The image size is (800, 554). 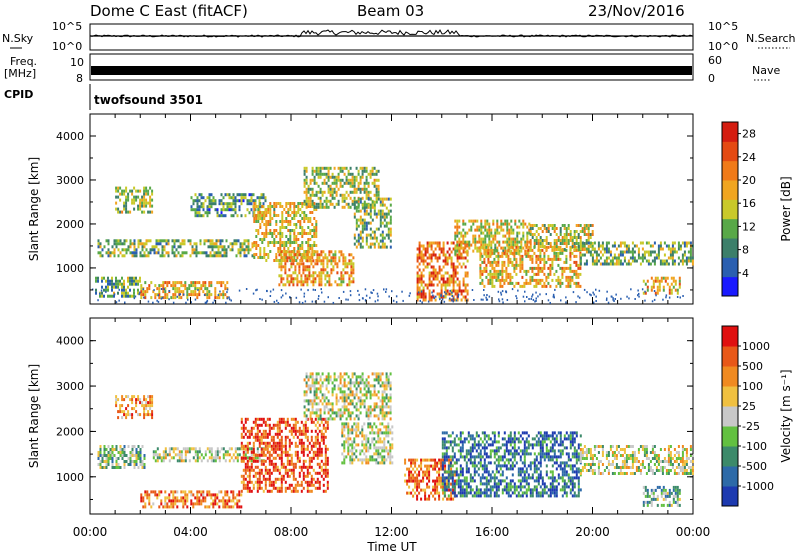 What do you see at coordinates (70, 136) in the screenshot?
I see `y-tick-label: 4000` at bounding box center [70, 136].